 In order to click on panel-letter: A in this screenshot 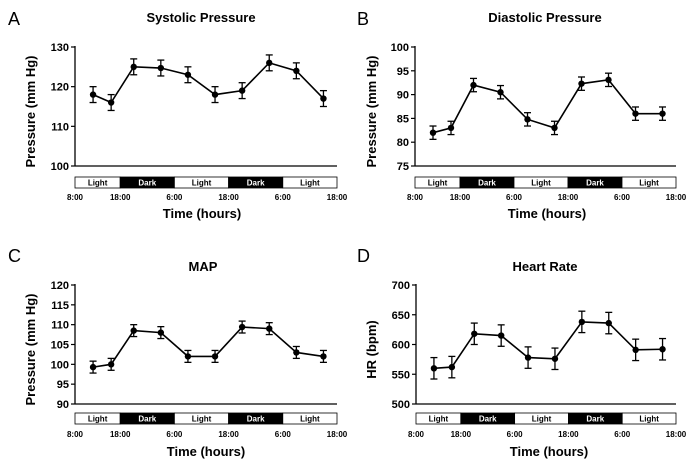, I will do `click(14, 19)`.